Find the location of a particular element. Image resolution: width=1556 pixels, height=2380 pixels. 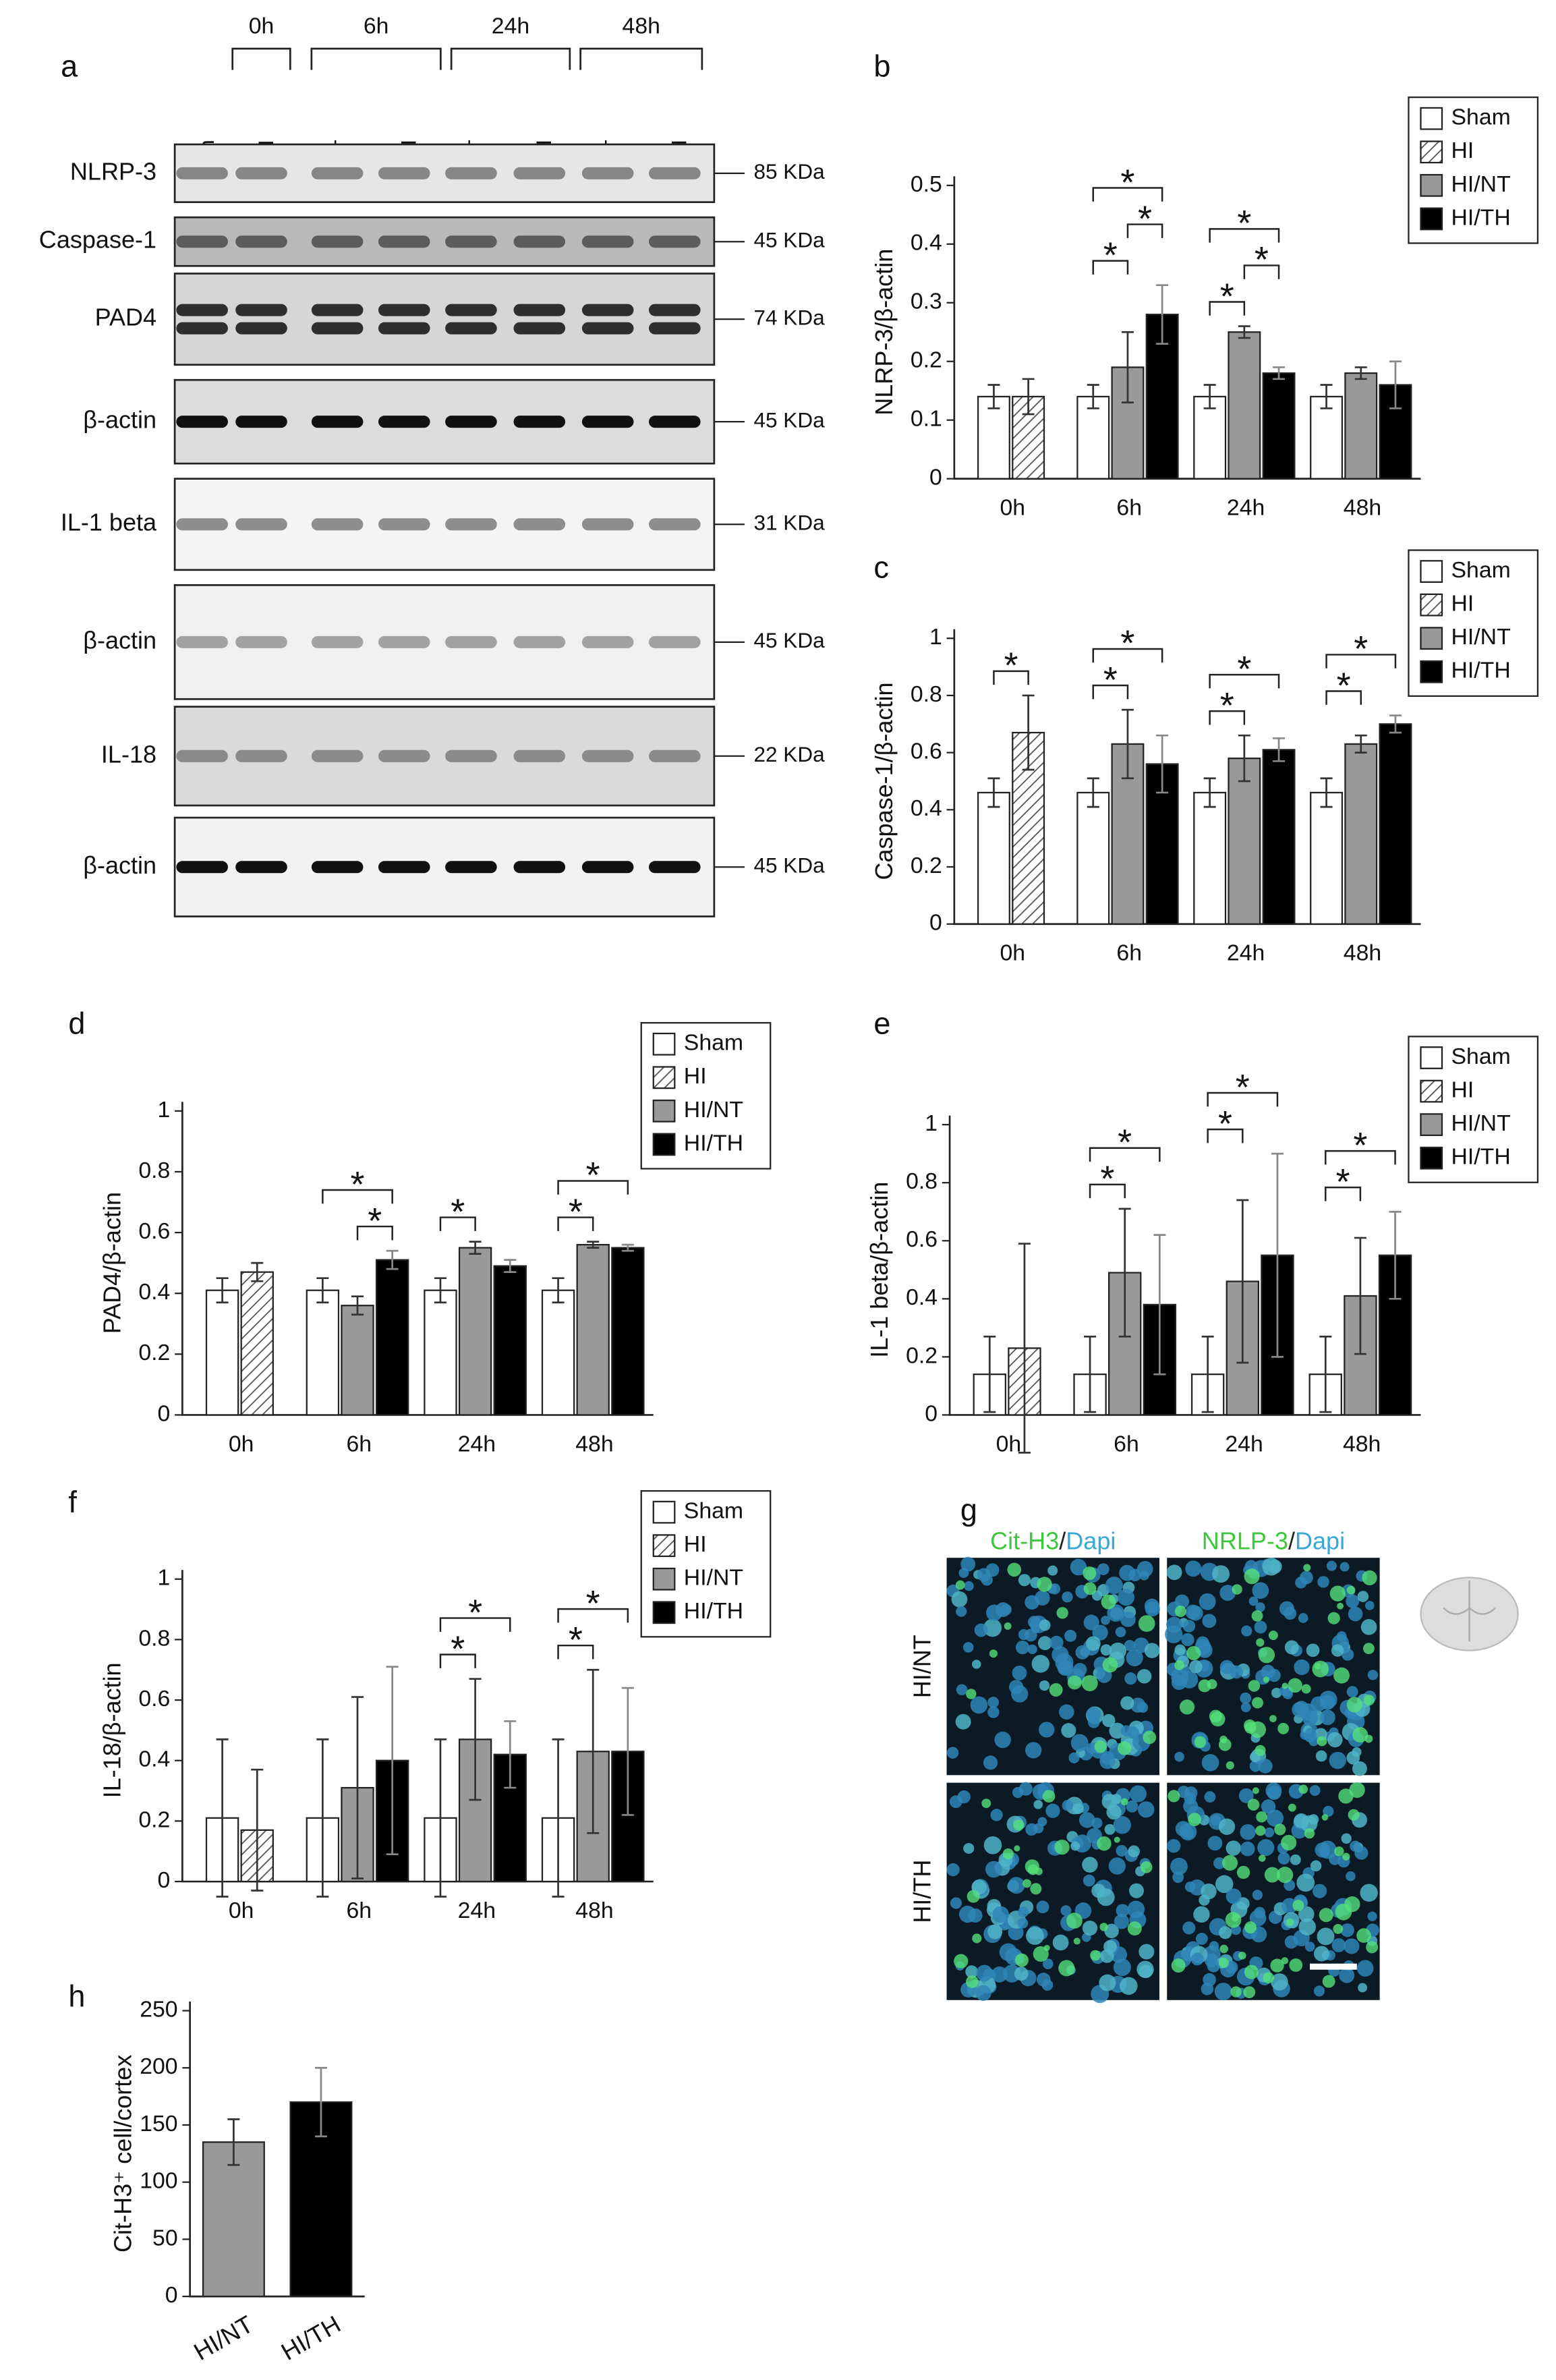

legend-label: HI/NT is located at coordinates (1481, 1123).